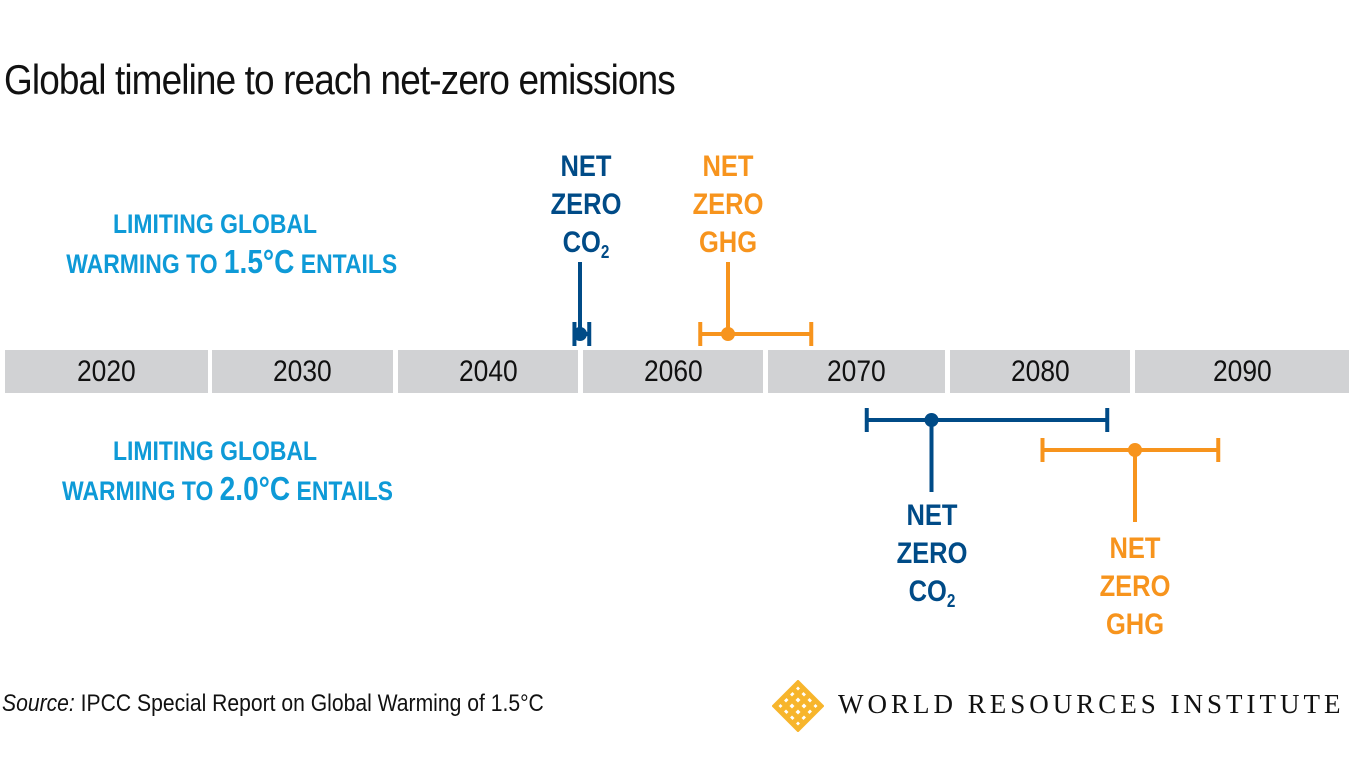  Describe the element at coordinates (38, 703) in the screenshot. I see `source-label: Source:` at that location.